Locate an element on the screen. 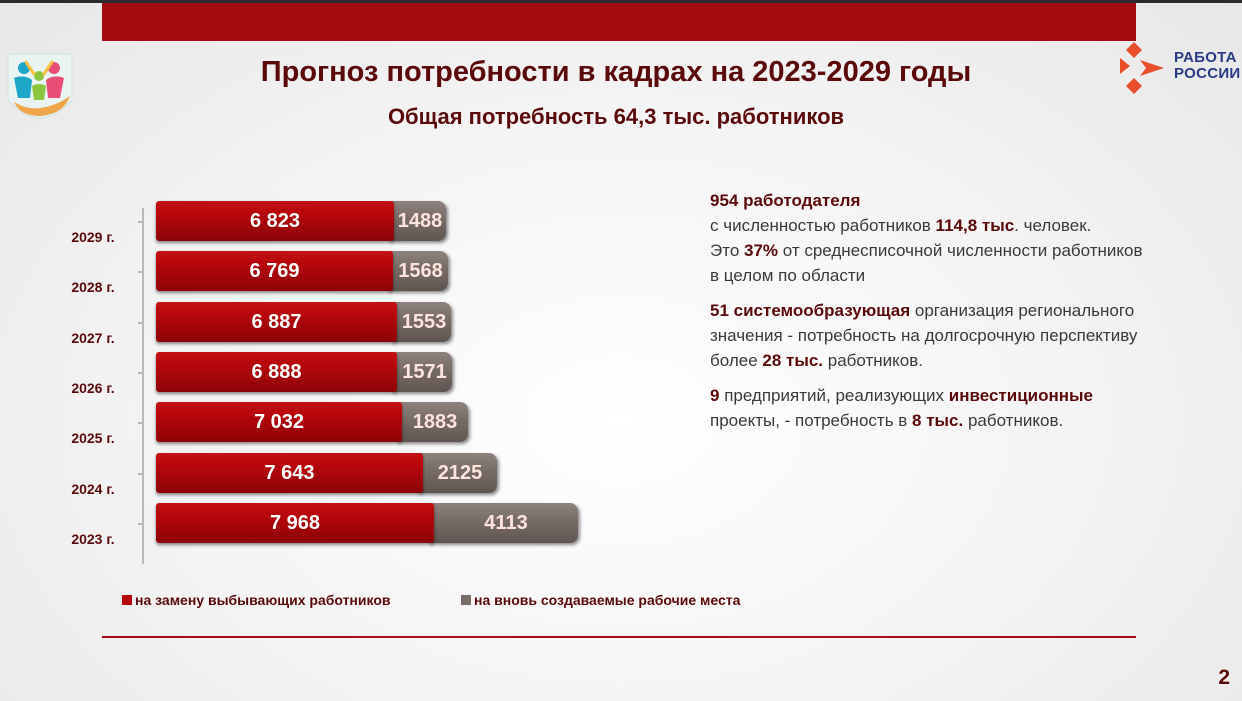  year-label: 2026 г. is located at coordinates (93, 388).